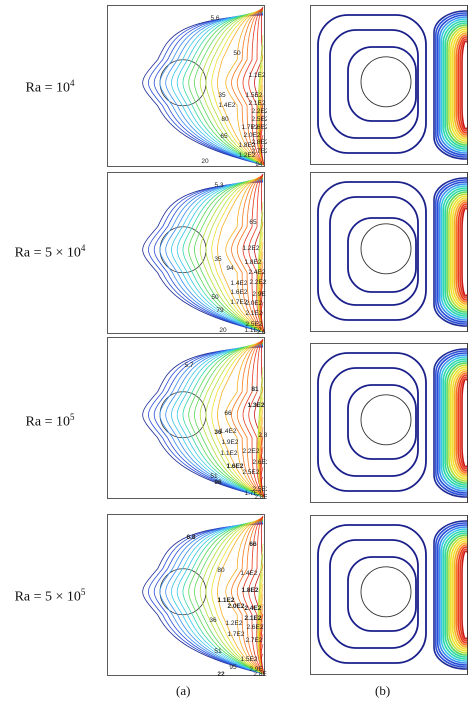  What do you see at coordinates (190, 537) in the screenshot?
I see `isotherm-value-label: 6.8` at bounding box center [190, 537].